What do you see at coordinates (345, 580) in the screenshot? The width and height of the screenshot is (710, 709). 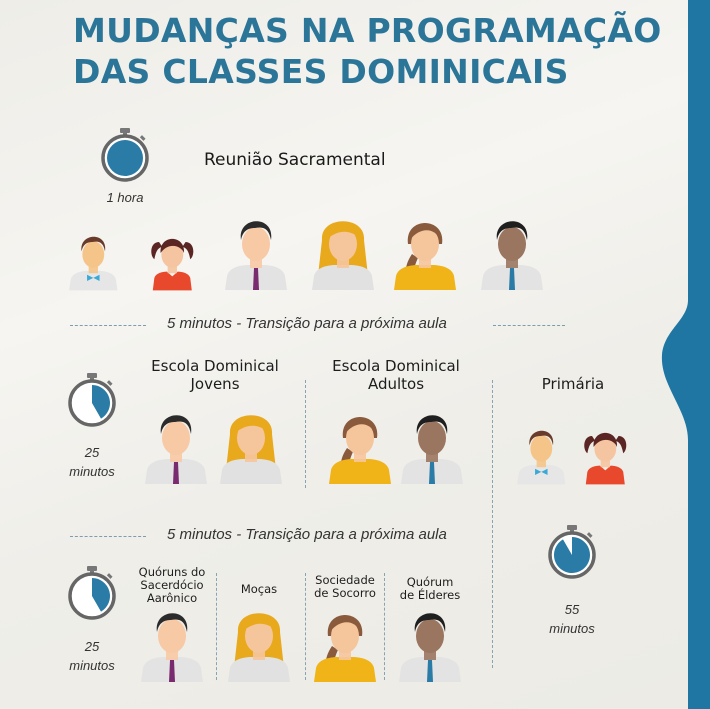 I see `heading-line: Sociedade` at bounding box center [345, 580].